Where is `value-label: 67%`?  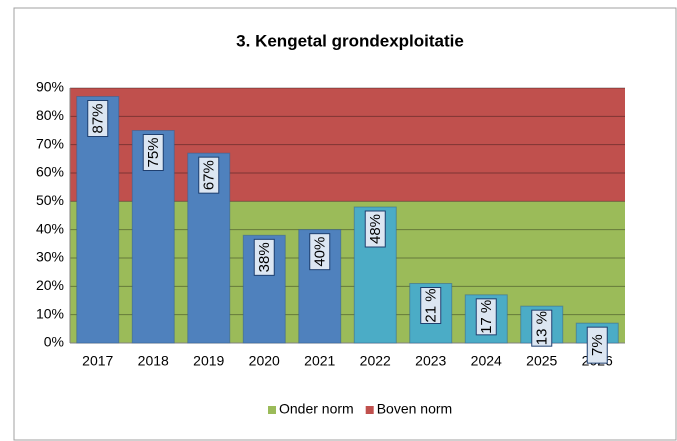
value-label: 67% is located at coordinates (209, 175).